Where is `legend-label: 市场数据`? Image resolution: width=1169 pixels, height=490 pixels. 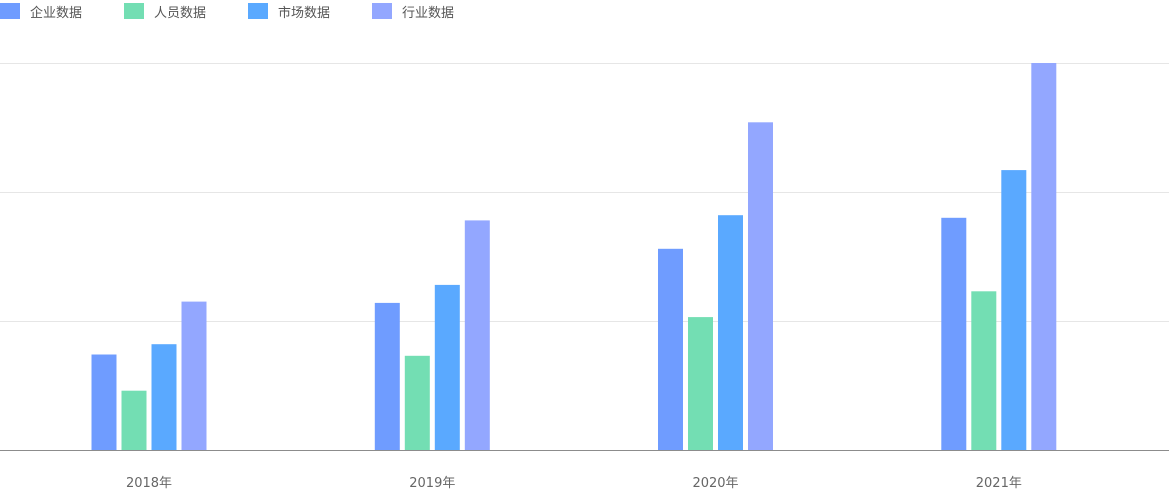 legend-label: 市场数据 is located at coordinates (304, 13).